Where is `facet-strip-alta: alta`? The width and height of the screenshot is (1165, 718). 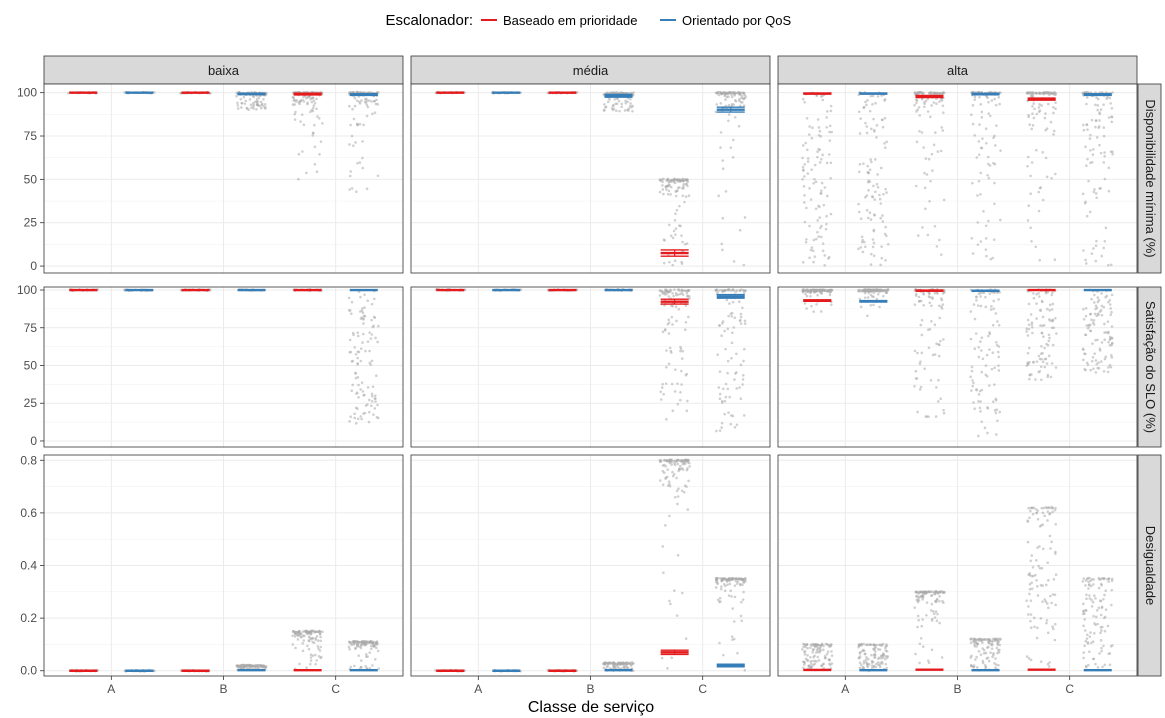 facet-strip-alta: alta is located at coordinates (957, 70).